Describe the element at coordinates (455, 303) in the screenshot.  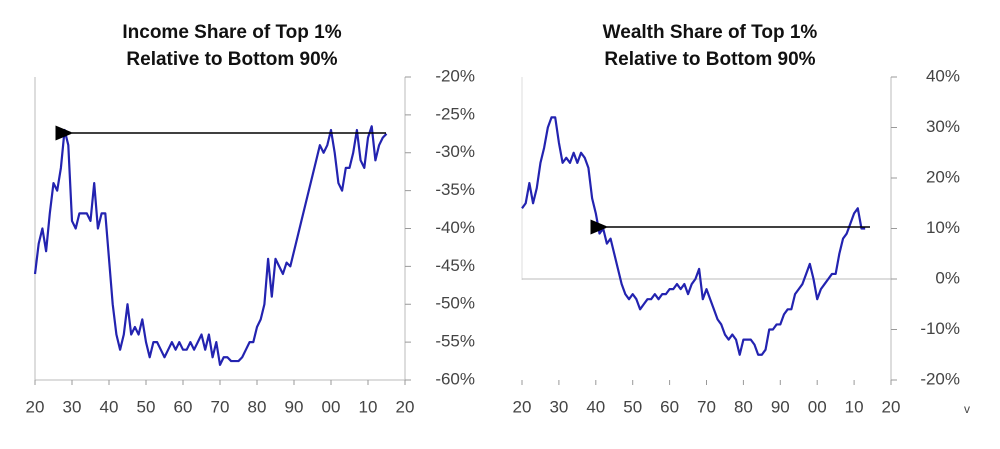
I see `y-tick-label: -50%` at that location.